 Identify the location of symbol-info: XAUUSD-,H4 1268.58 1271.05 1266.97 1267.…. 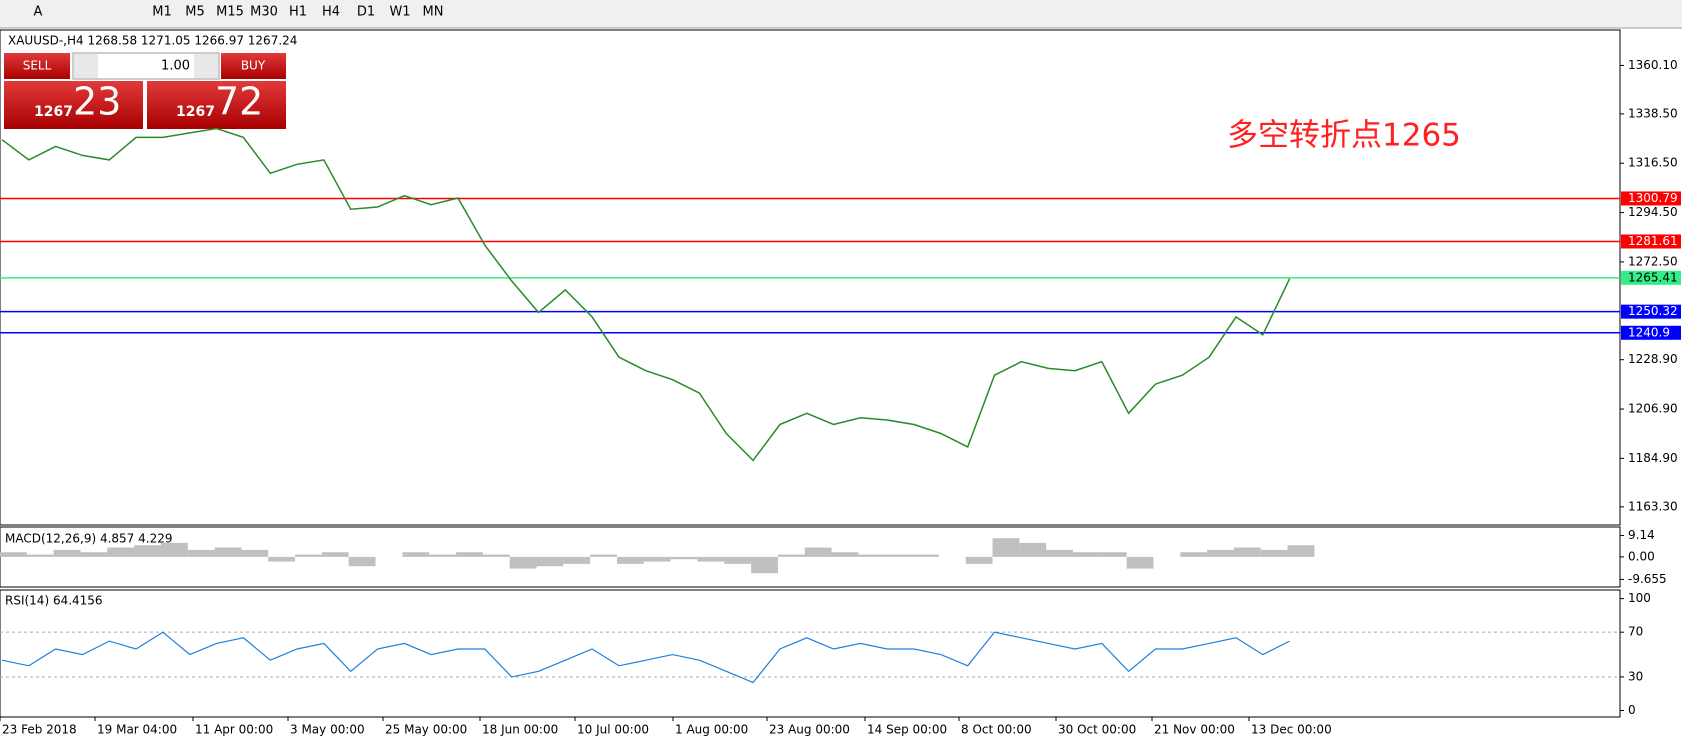
(152, 41).